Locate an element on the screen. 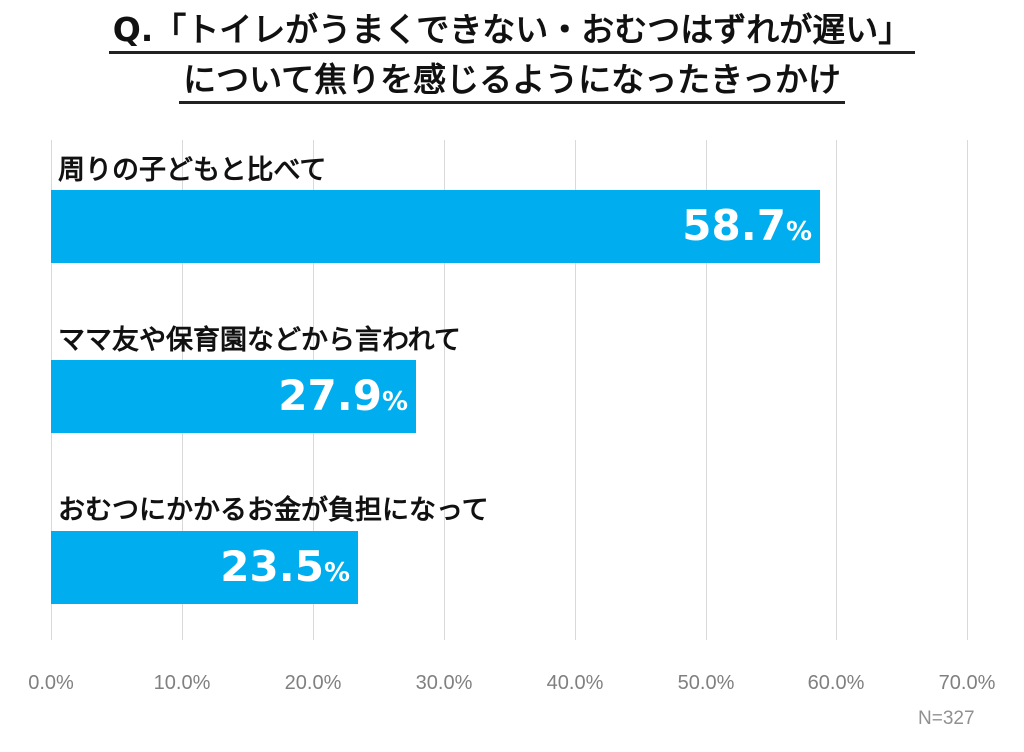 Image resolution: width=1024 pixels, height=752 pixels. category-label: 周りの子どもと比べて is located at coordinates (192, 170).